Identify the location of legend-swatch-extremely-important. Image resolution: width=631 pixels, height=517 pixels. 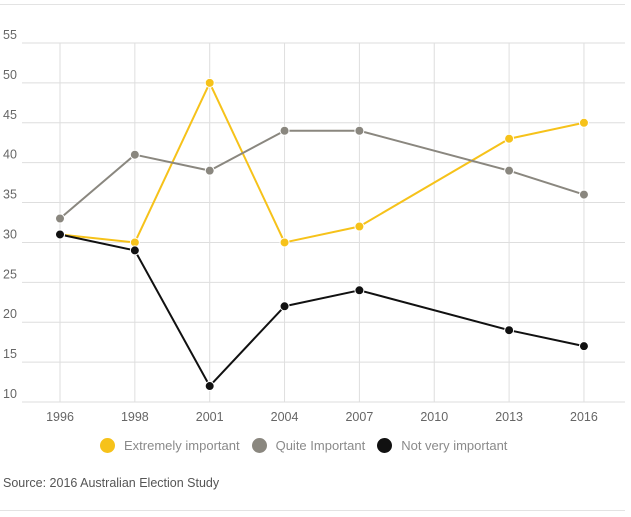
(107, 445).